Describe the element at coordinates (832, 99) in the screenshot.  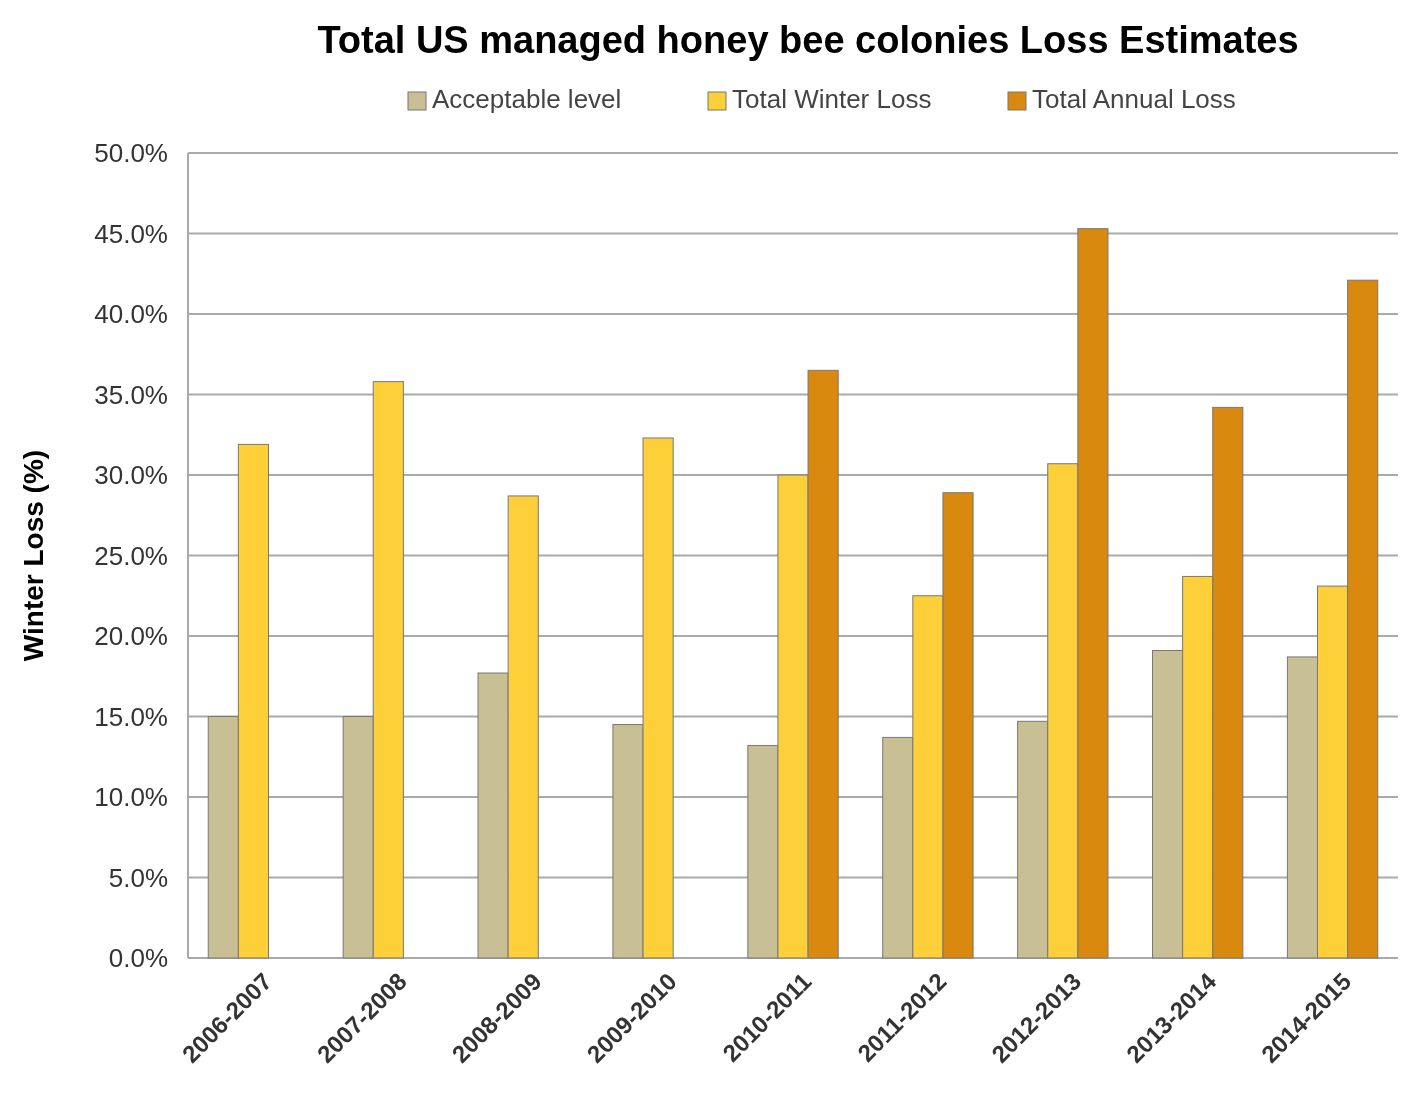
I see `legend-label: Total Winter Loss` at that location.